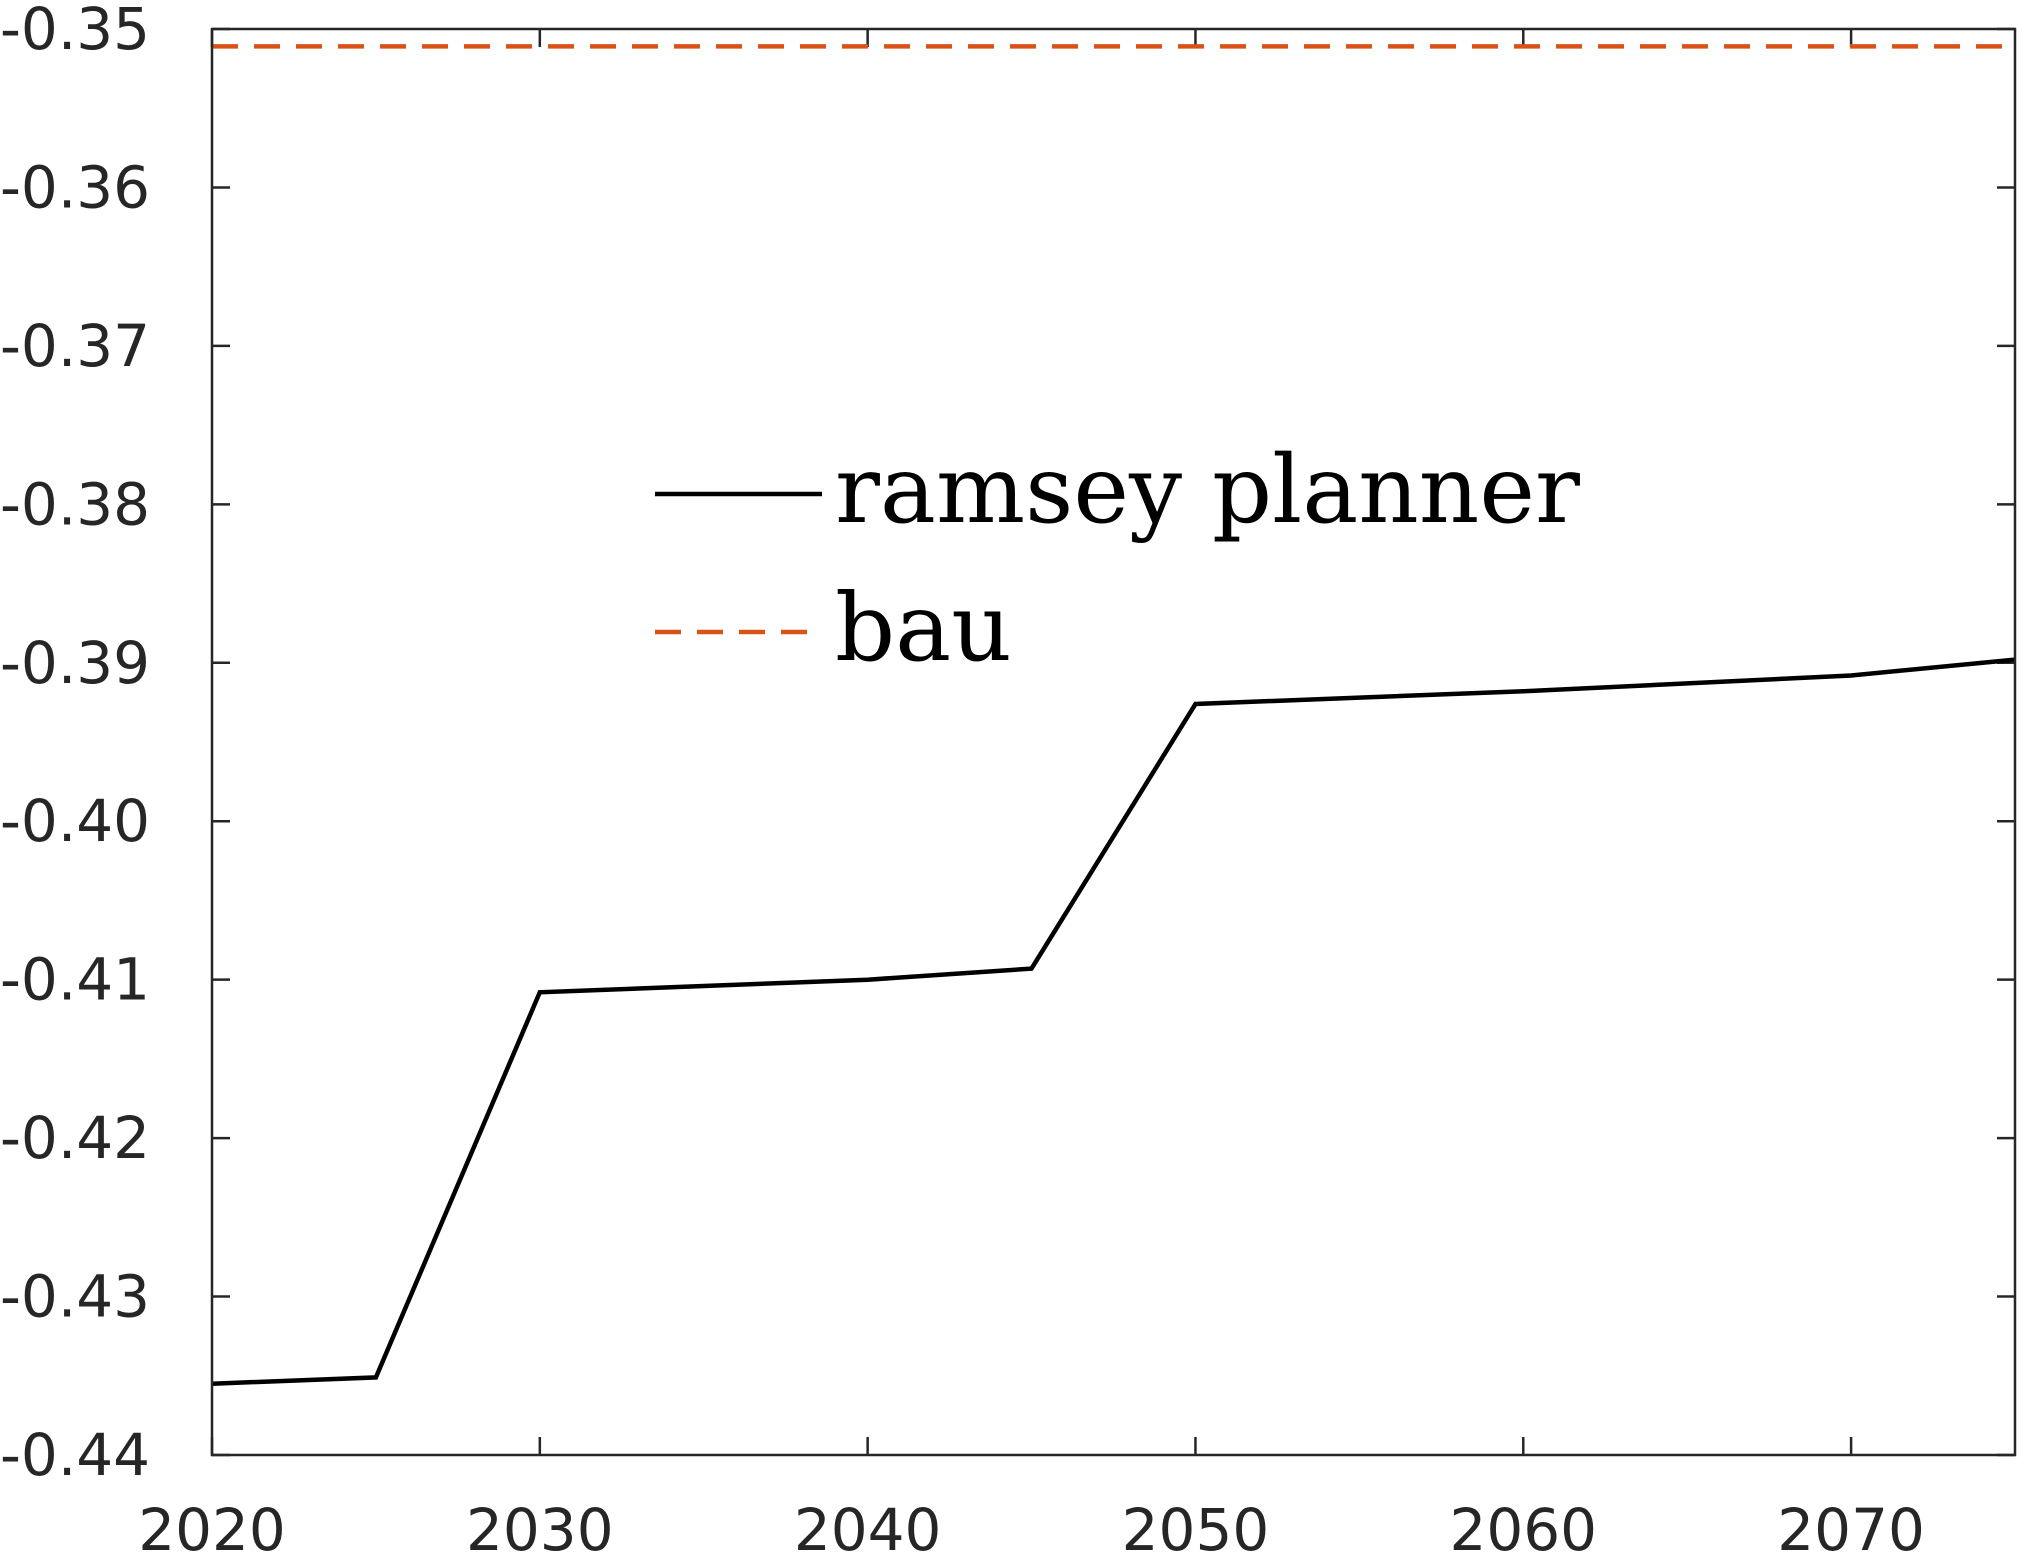 This screenshot has height=1554, width=2022. What do you see at coordinates (1207, 490) in the screenshot?
I see `legend-label: ramsey planner` at bounding box center [1207, 490].